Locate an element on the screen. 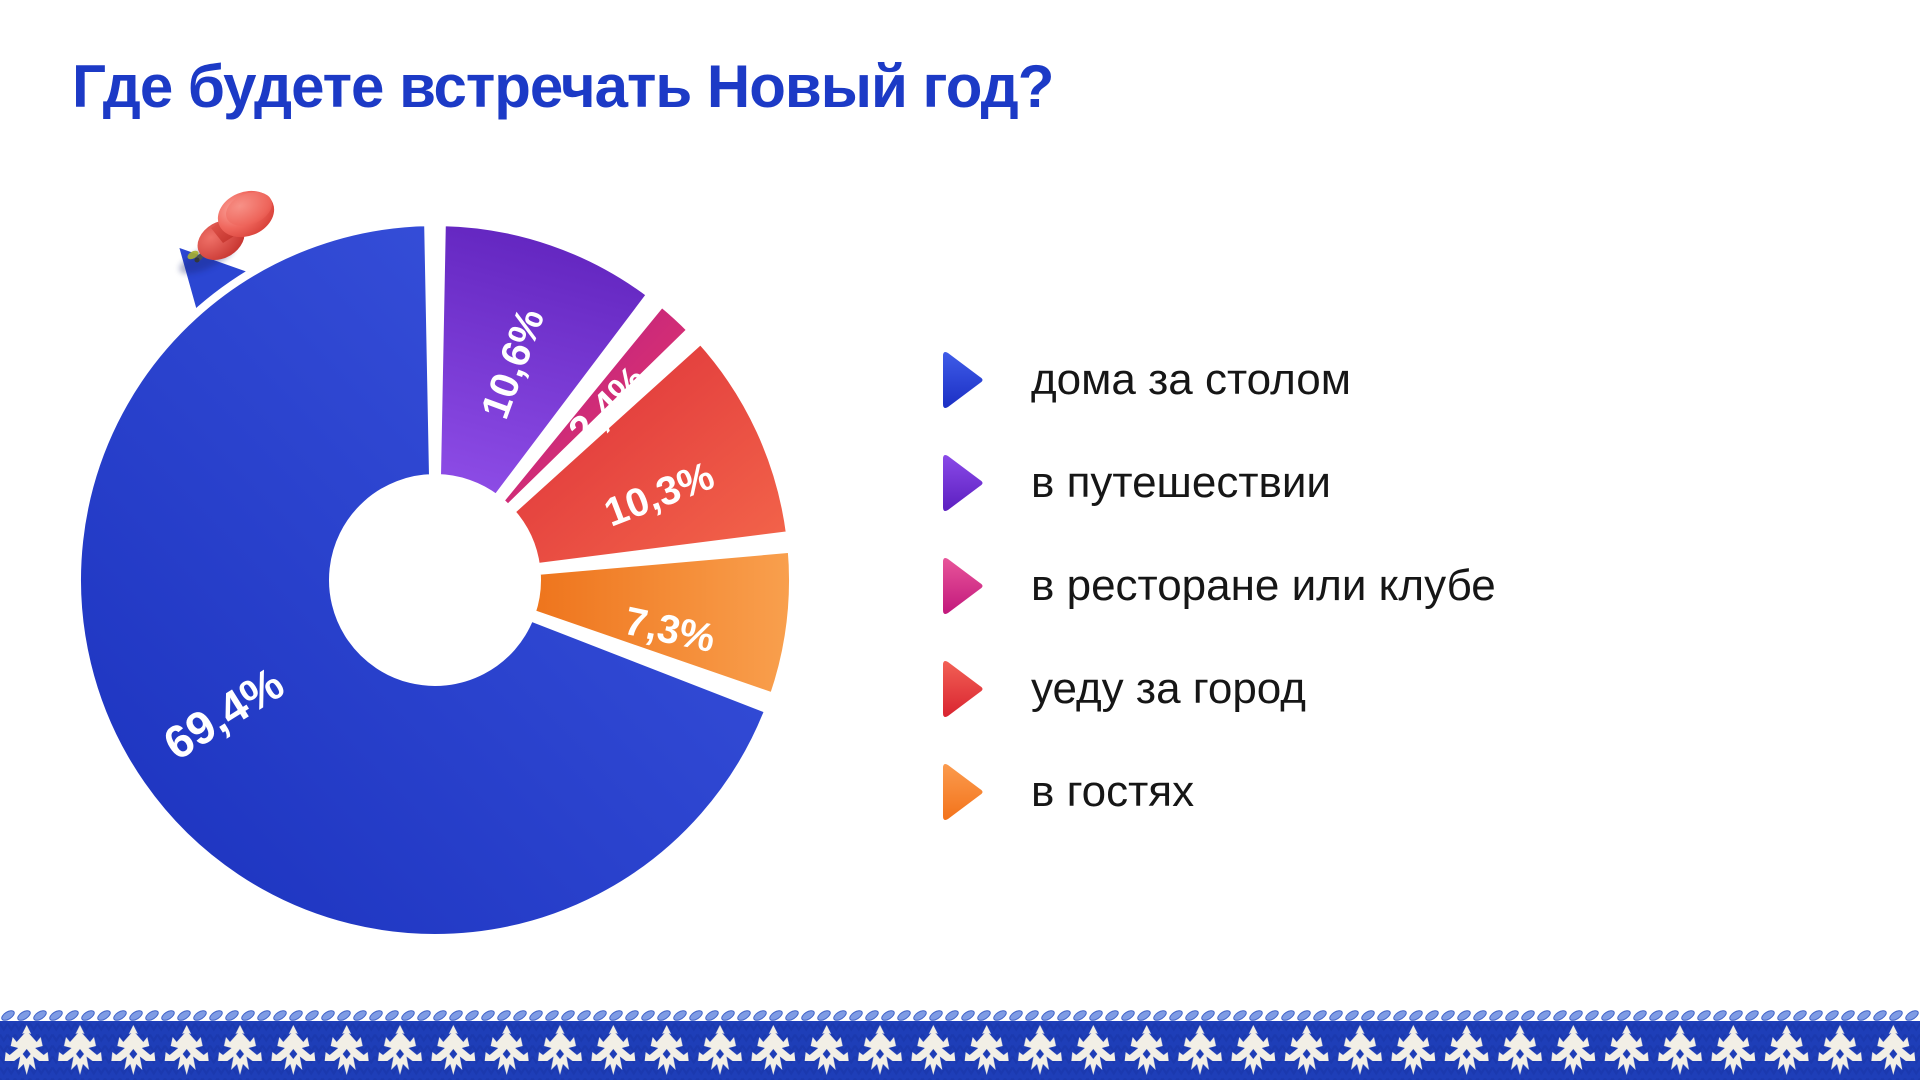  legend-item: в путешествии is located at coordinates (1215, 483).